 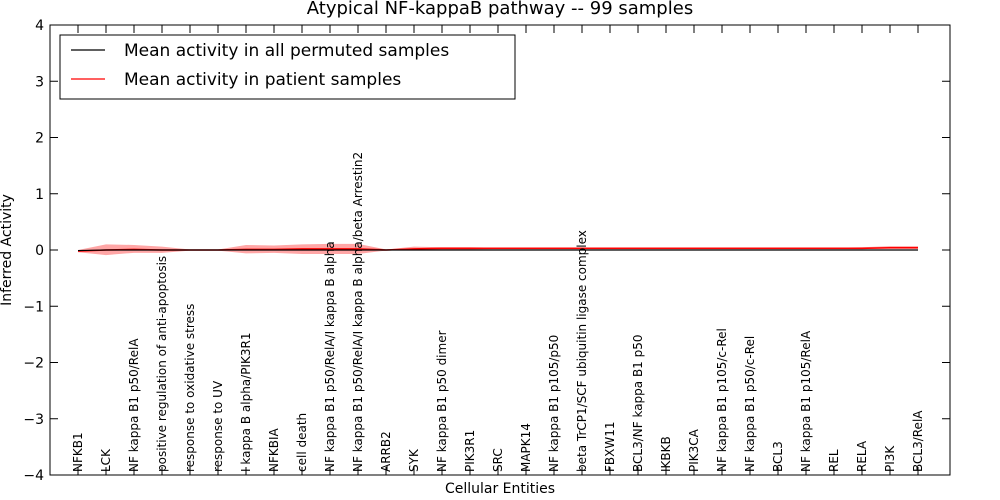 What do you see at coordinates (39, 251) in the screenshot?
I see `y-tick-label: 0` at bounding box center [39, 251].